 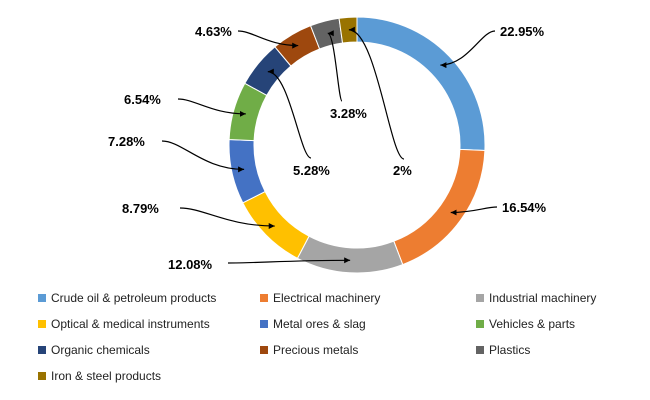 What do you see at coordinates (402, 170) in the screenshot?
I see `slice-value-label: 2%` at bounding box center [402, 170].